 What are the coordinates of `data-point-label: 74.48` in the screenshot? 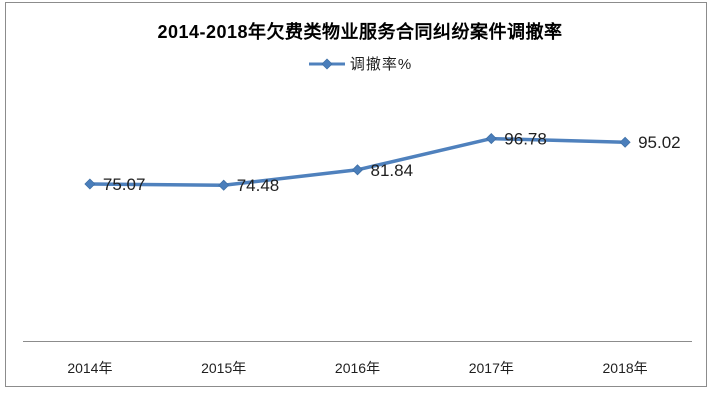 It's located at (258, 185).